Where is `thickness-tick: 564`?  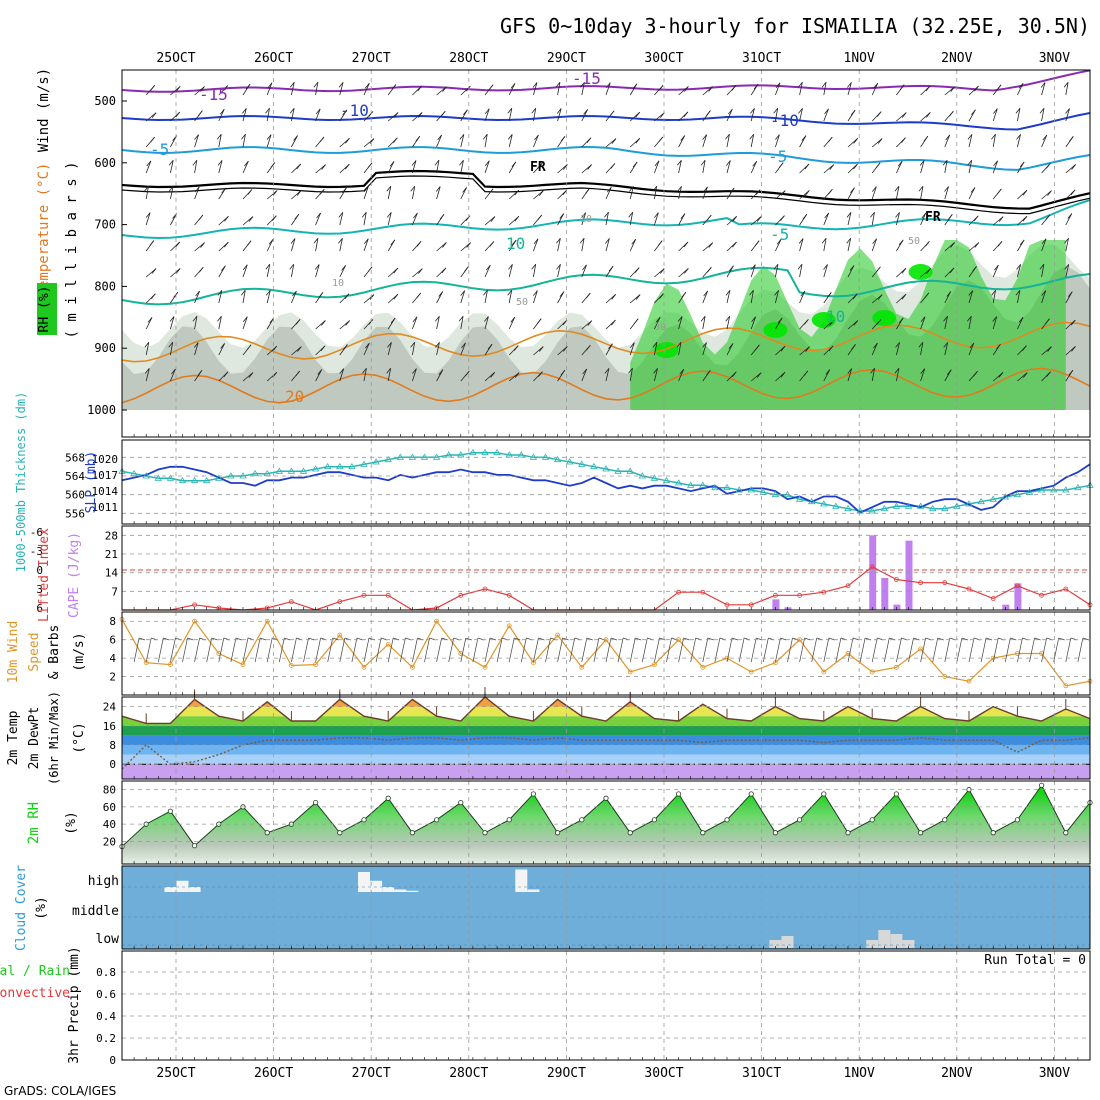
thickness-tick: 564 is located at coordinates (75, 476).